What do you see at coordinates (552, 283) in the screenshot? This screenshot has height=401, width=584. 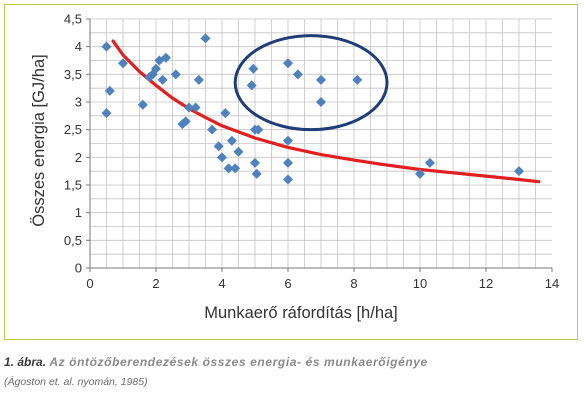 I see `x-tick-label: 14` at bounding box center [552, 283].